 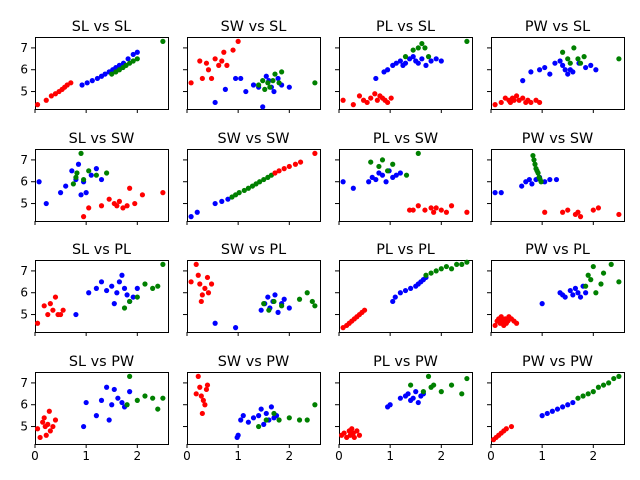 I want to click on scatter-panel: PL vs PW 0 1 2, so click(x=404, y=408).